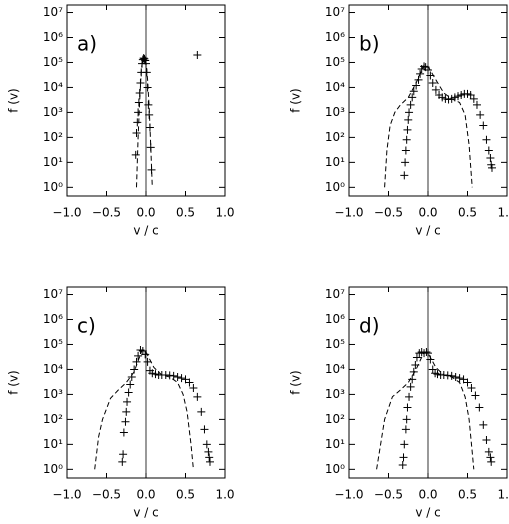 The height and width of the screenshot is (524, 509). What do you see at coordinates (369, 326) in the screenshot?
I see `panel-label: d)` at bounding box center [369, 326].